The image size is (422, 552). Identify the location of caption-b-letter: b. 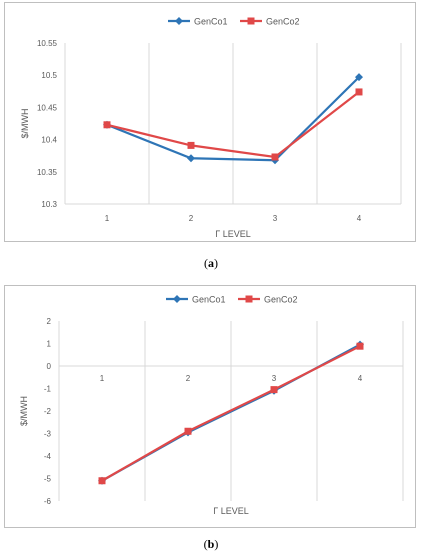
(211, 544).